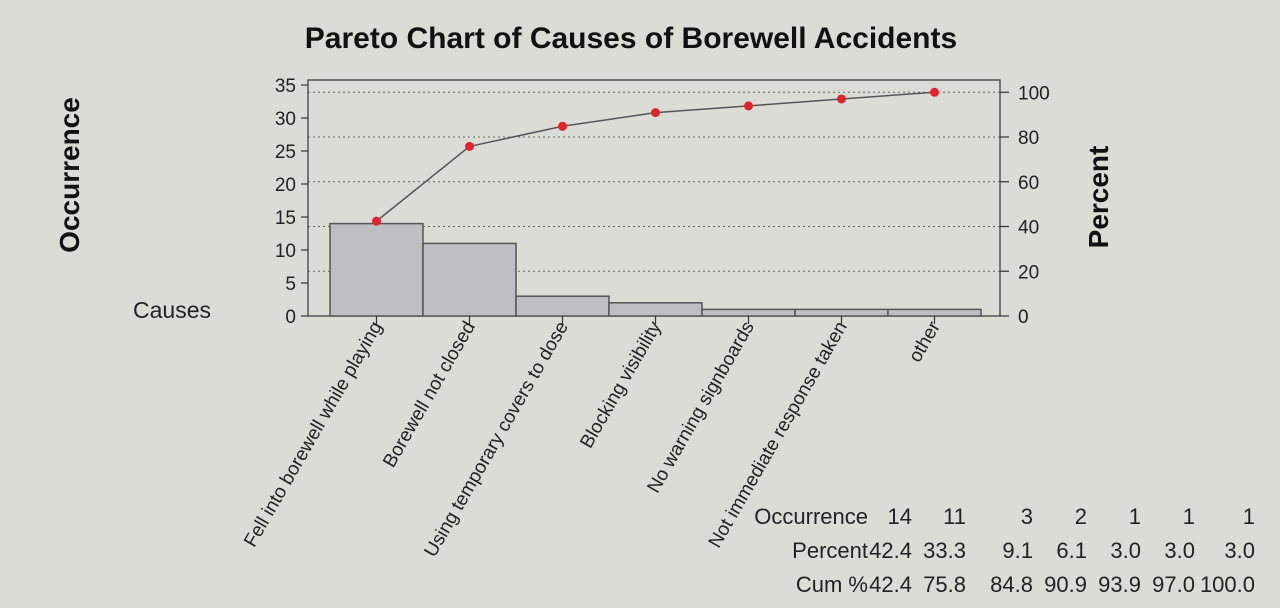 Image resolution: width=1280 pixels, height=608 pixels. What do you see at coordinates (1027, 516) in the screenshot?
I see `table-cell: 3` at bounding box center [1027, 516].